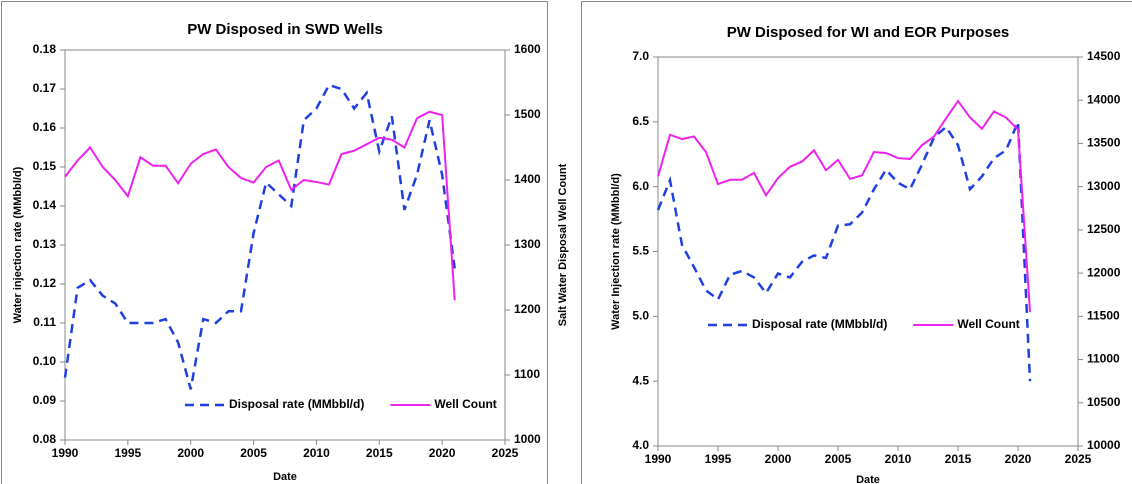 The width and height of the screenshot is (1132, 484). Describe the element at coordinates (1104, 445) in the screenshot. I see `y2-tick-label: 10000` at that location.